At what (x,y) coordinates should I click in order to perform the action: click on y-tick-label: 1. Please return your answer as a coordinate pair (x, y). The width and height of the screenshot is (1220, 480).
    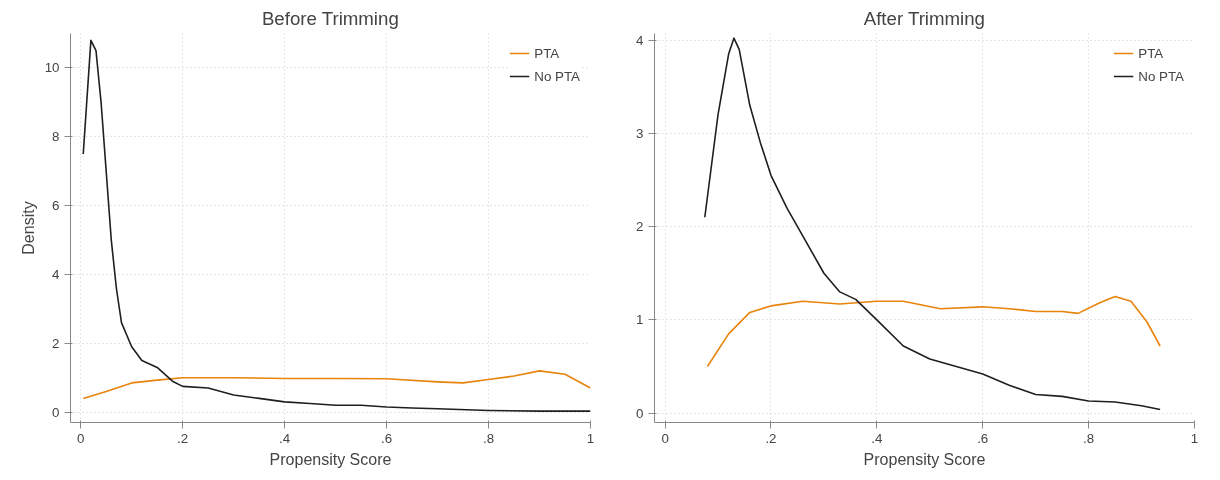
    Looking at the image, I should click on (640, 320).